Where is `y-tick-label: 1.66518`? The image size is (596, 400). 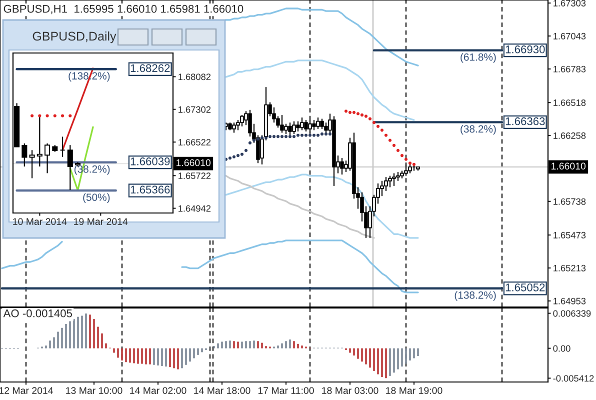 y-tick-label: 1.66518 is located at coordinates (570, 102).